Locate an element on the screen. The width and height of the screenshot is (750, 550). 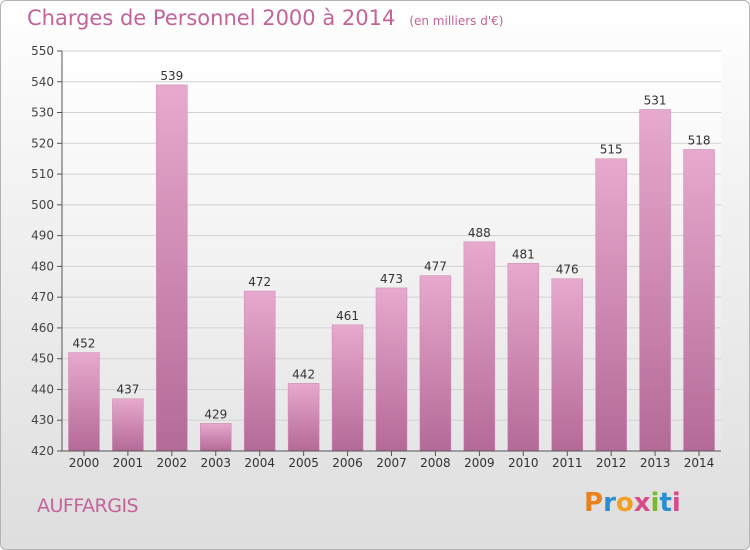
x-tick-label: 2007 is located at coordinates (391, 463).